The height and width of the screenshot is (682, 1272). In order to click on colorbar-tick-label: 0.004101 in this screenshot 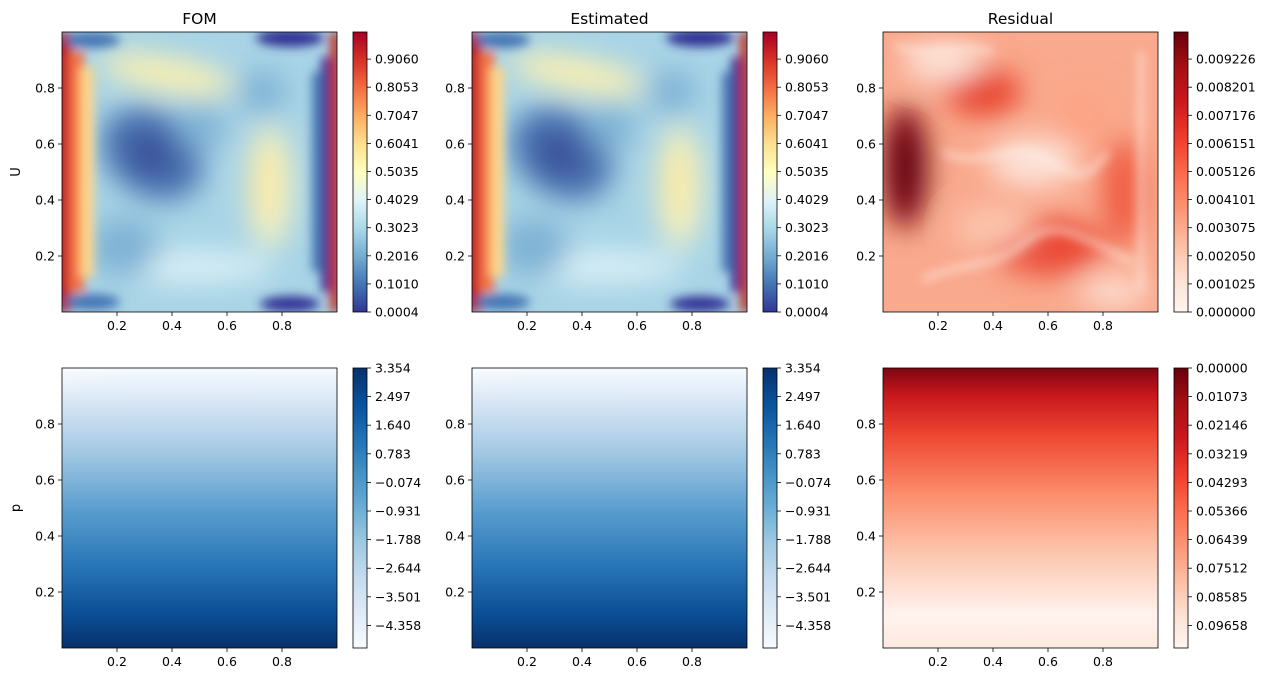, I will do `click(1226, 199)`.